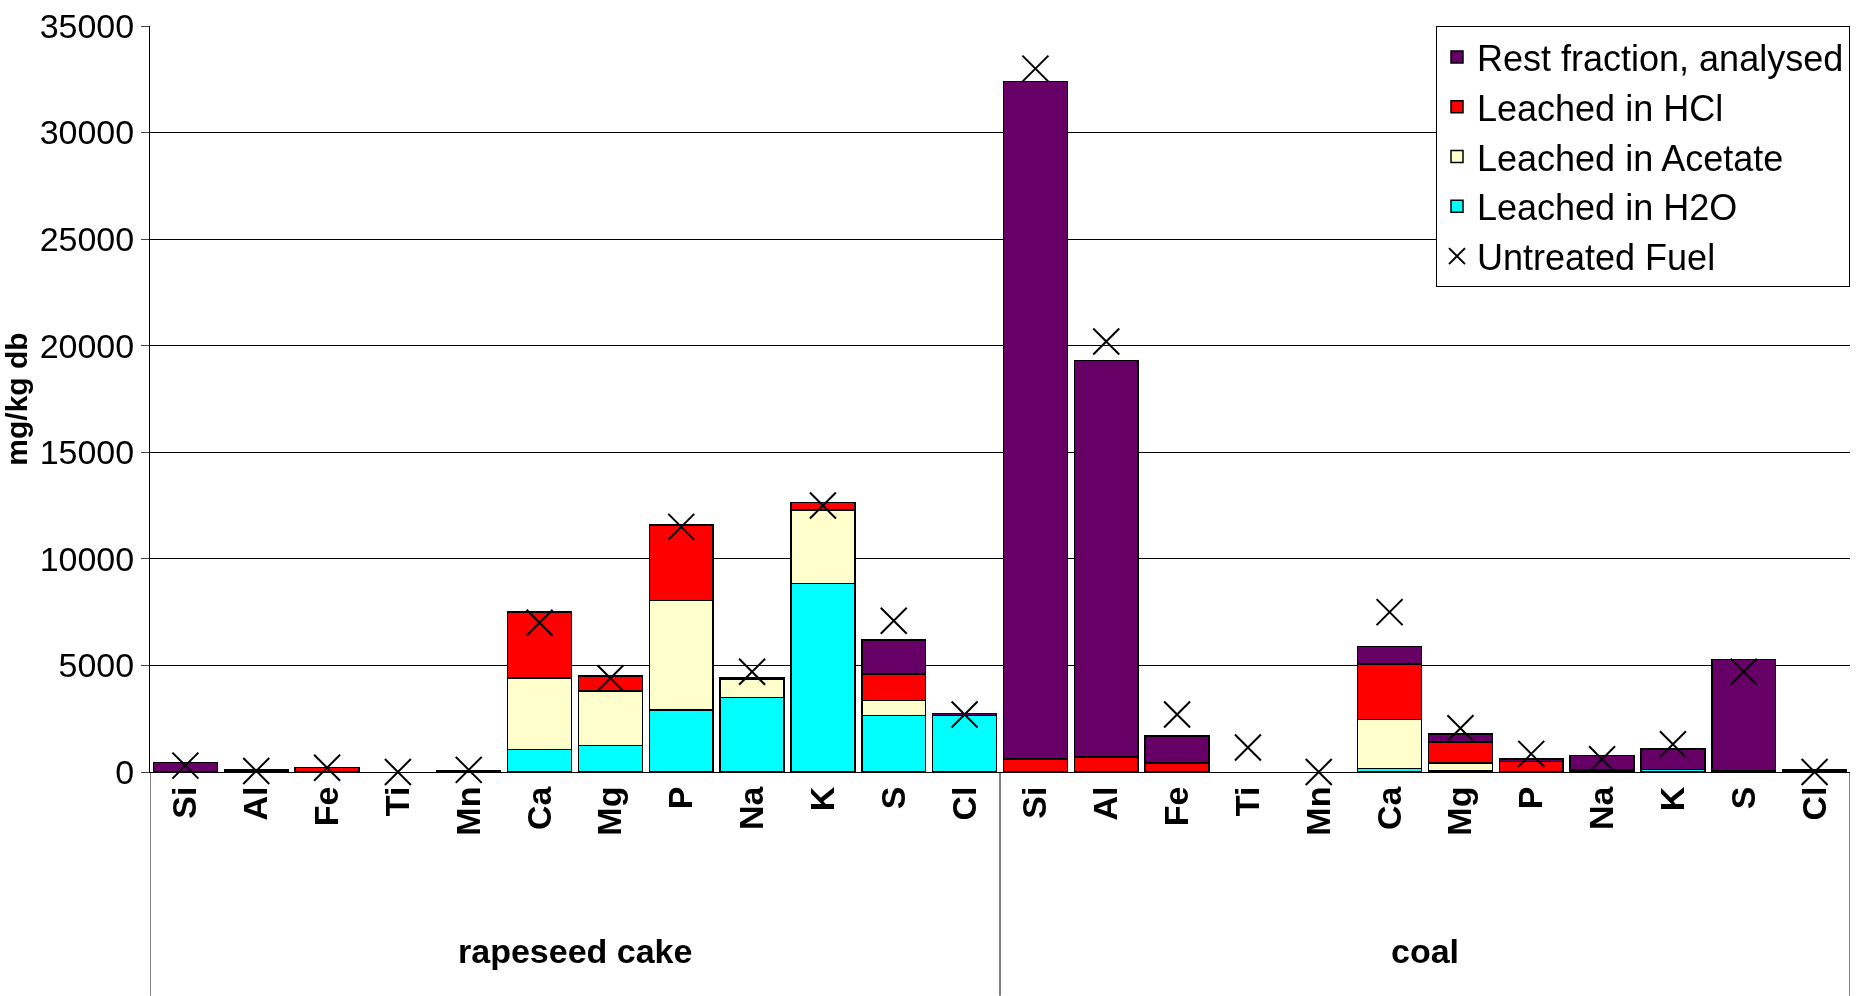 This screenshot has height=996, width=1858. What do you see at coordinates (96, 665) in the screenshot?
I see `y-tick-label: 5000` at bounding box center [96, 665].